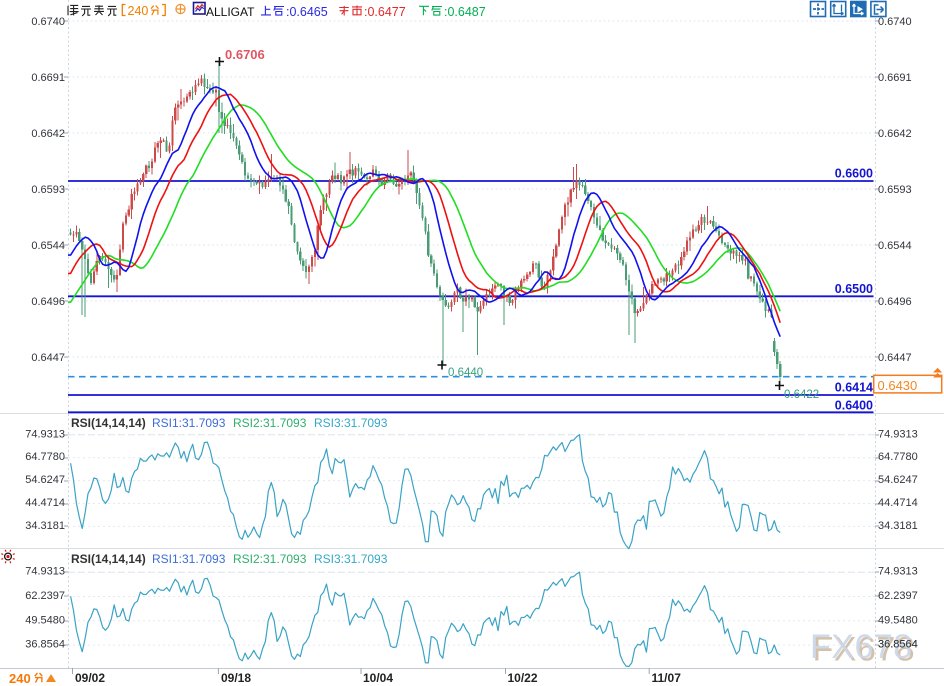  I want to click on svg-text: 0.6500, so click(854, 289).